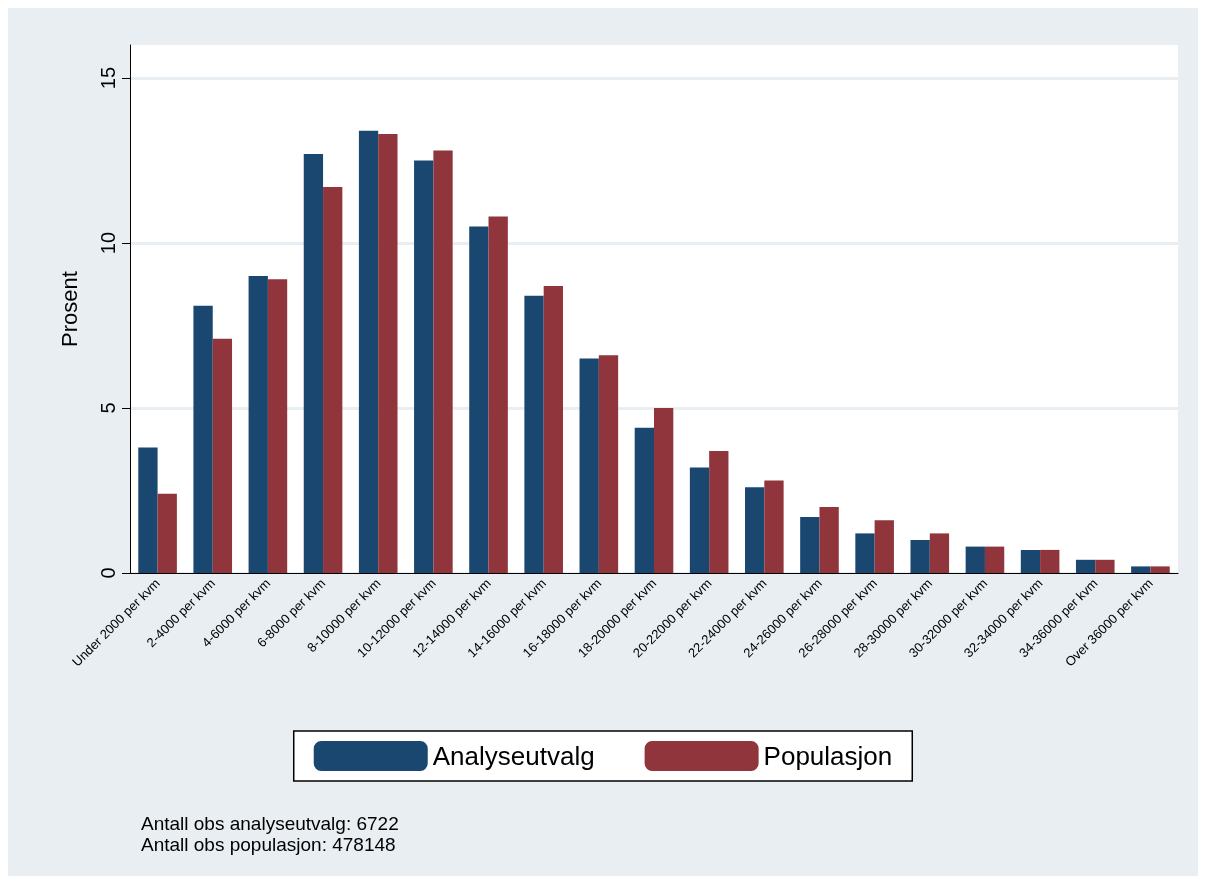  Describe the element at coordinates (108, 78) in the screenshot. I see `y-tick-label: 15` at that location.